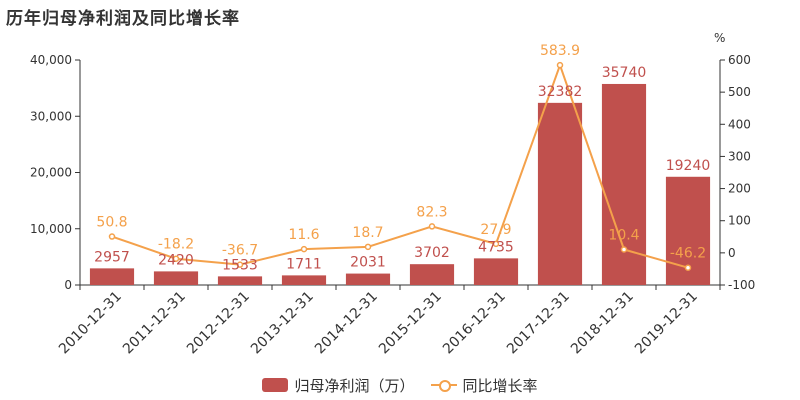  I want to click on x-tick-label: 2013-12-31, so click(282, 323).